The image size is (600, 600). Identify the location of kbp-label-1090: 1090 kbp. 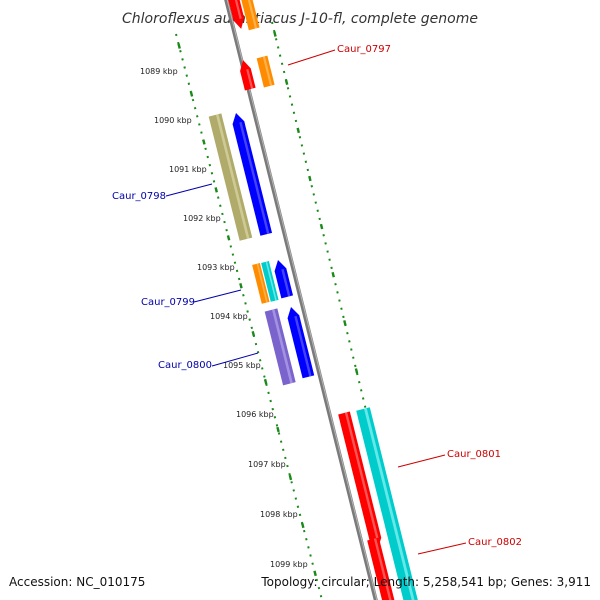
(173, 120).